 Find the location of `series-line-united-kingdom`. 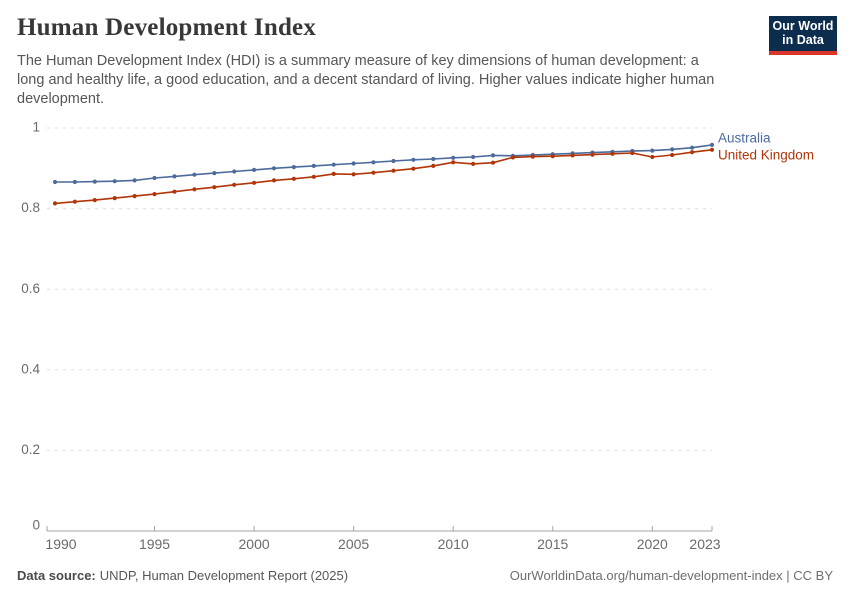

series-line-united-kingdom is located at coordinates (383, 177).